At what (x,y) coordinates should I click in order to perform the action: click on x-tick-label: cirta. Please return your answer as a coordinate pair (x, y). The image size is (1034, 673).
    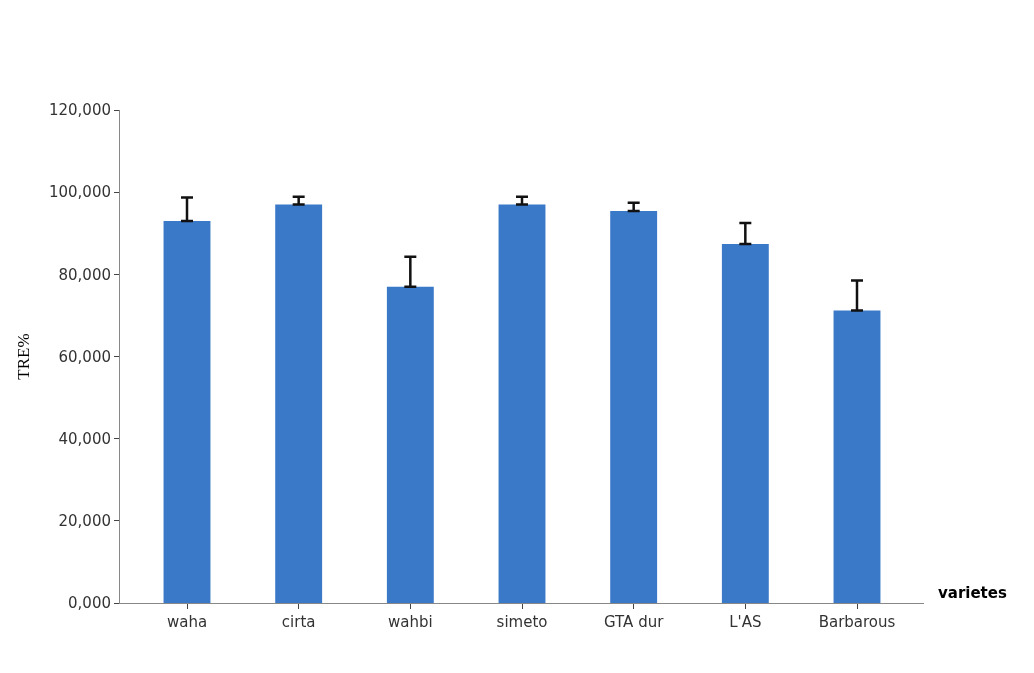
    Looking at the image, I should click on (298, 622).